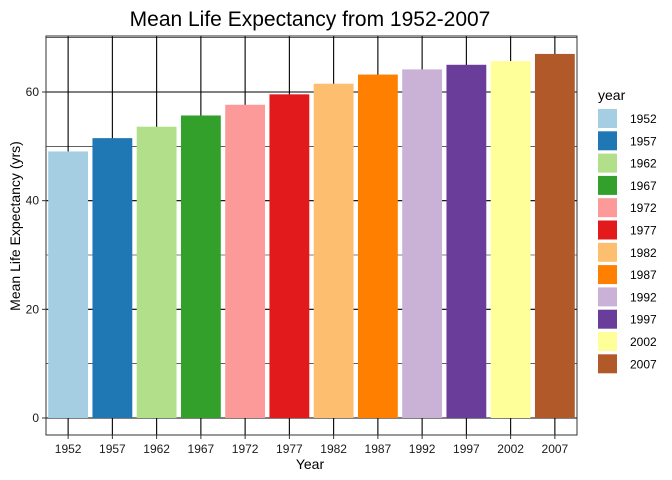 The width and height of the screenshot is (672, 480). Describe the element at coordinates (607, 118) in the screenshot. I see `legend-swatch-1952` at that location.